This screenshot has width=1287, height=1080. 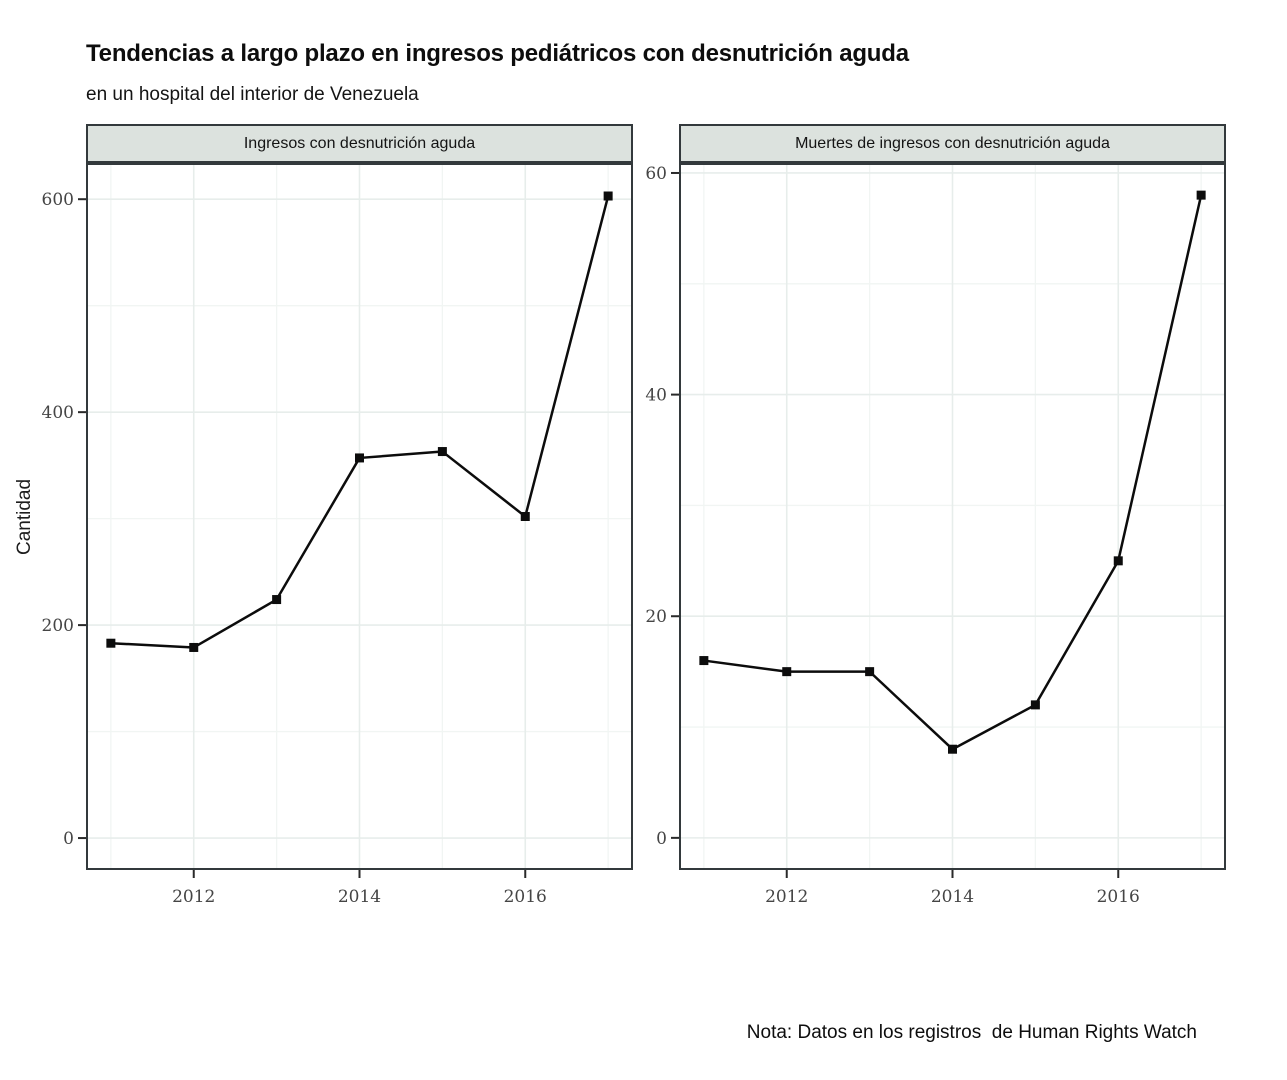 I want to click on y-tick-label: 600, so click(x=58, y=200).